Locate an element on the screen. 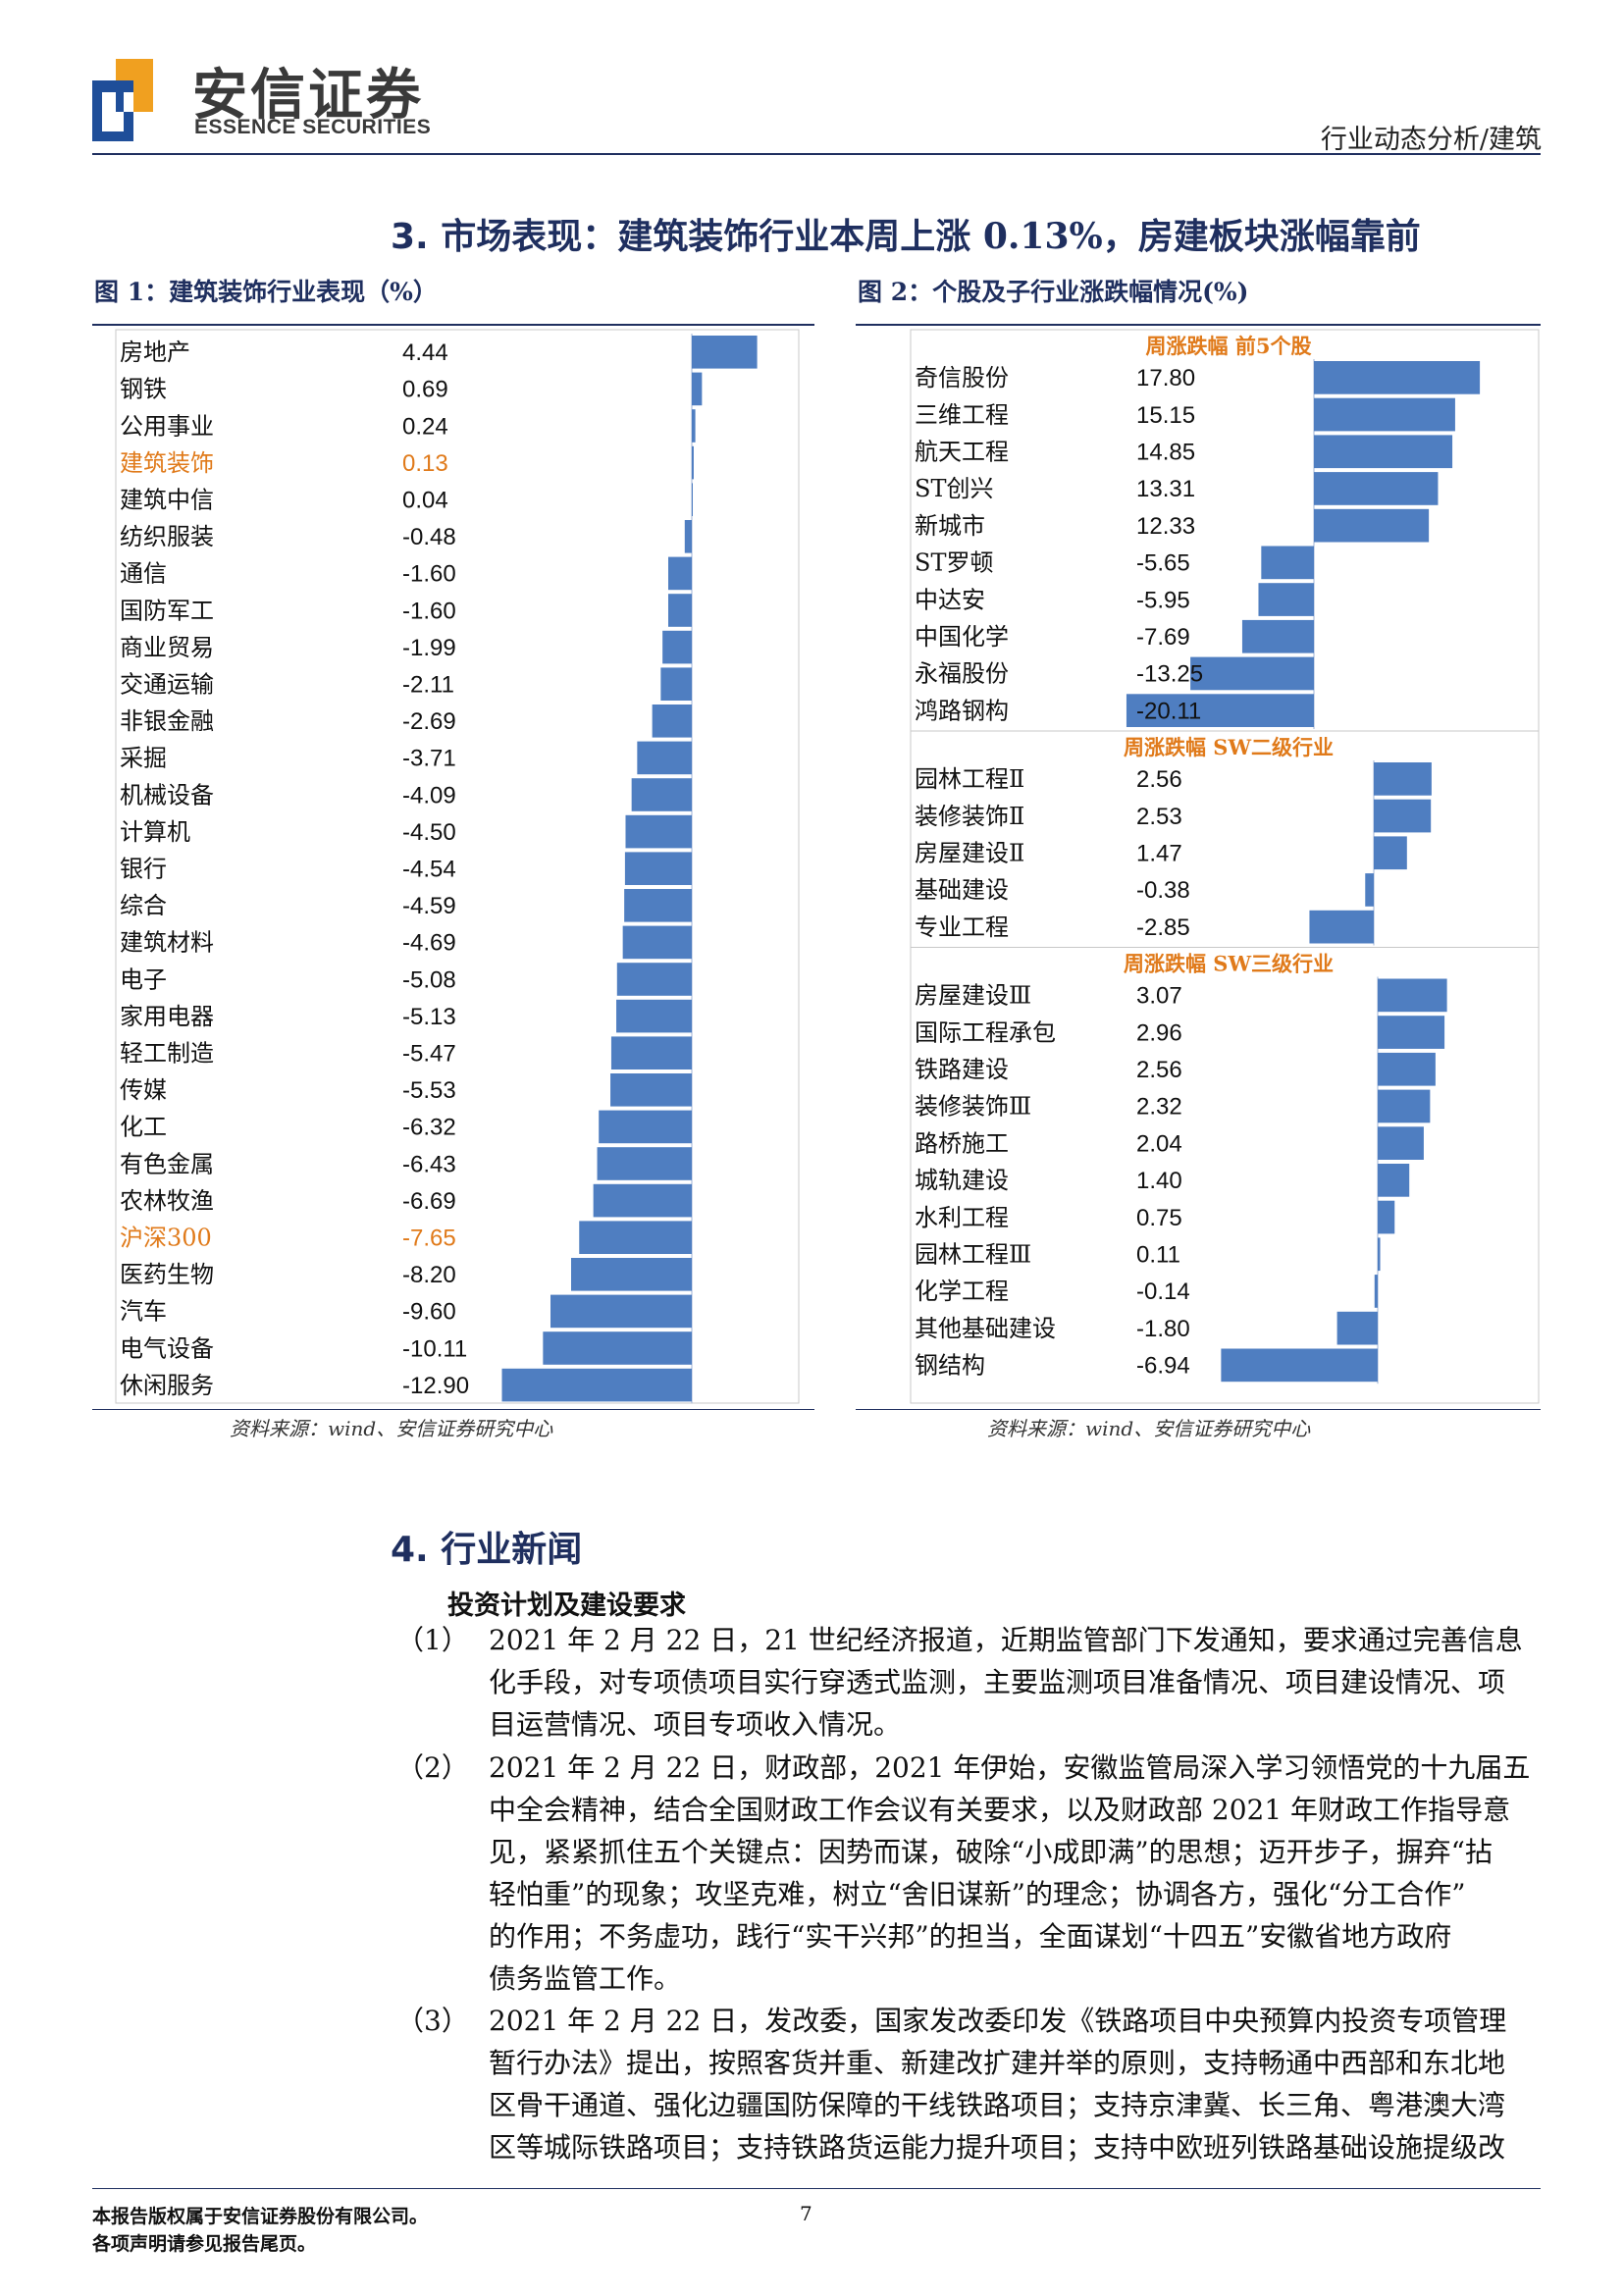  category-label-专业工程: 专业工程 is located at coordinates (962, 927).